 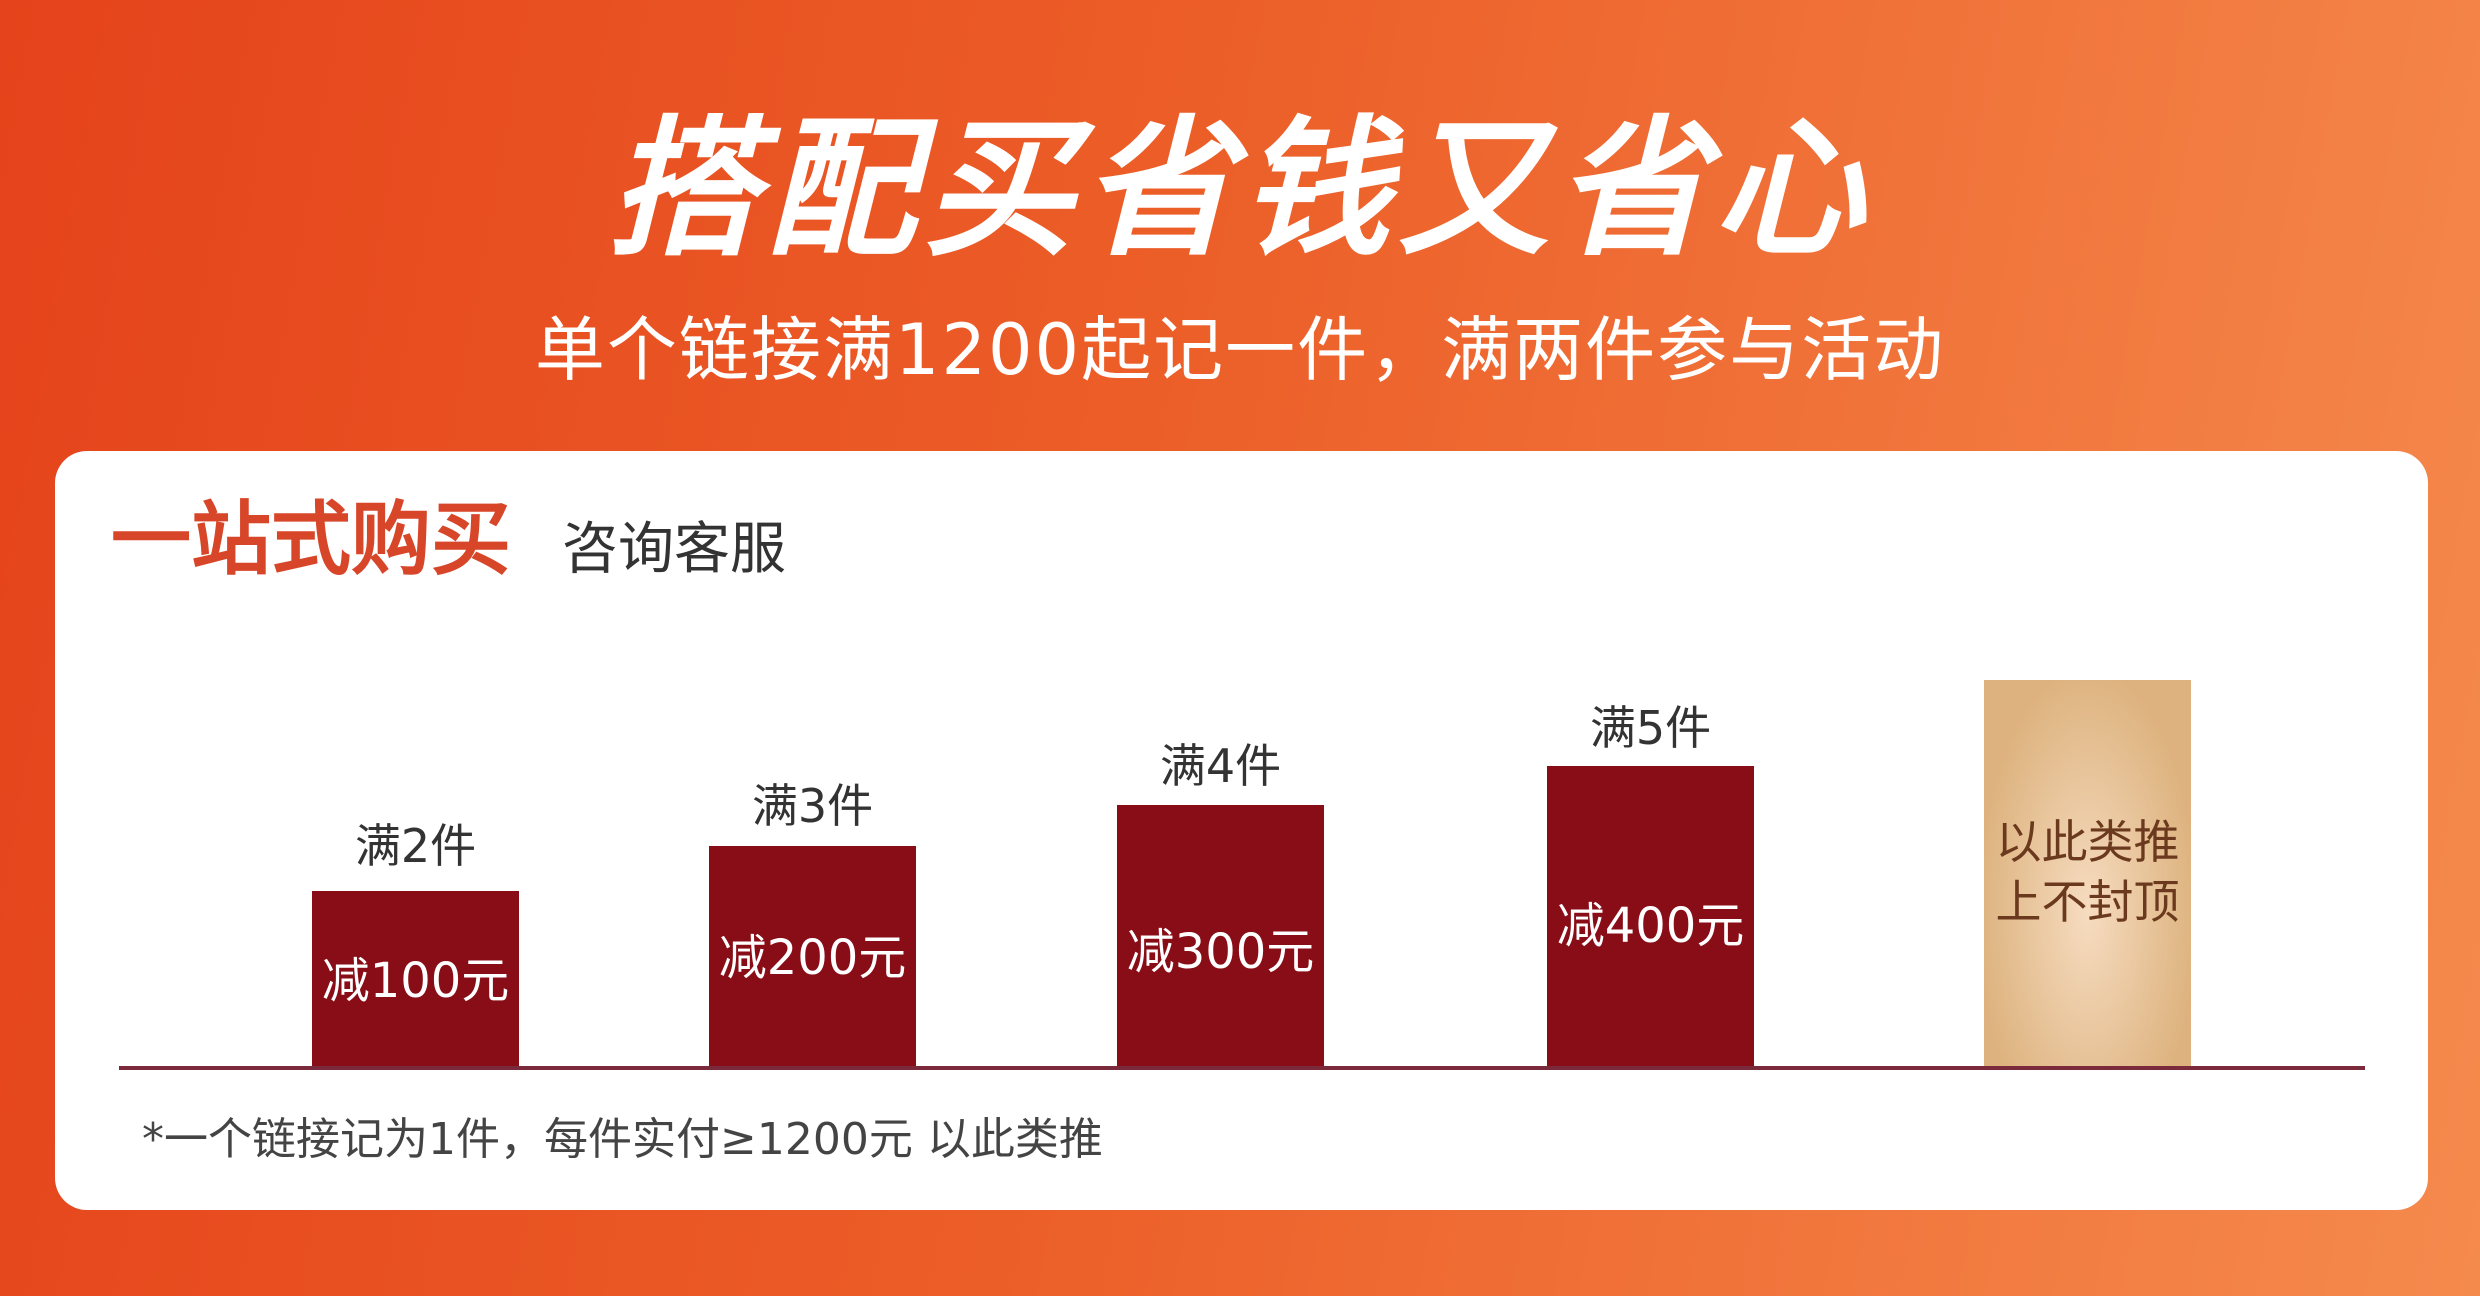 I want to click on tier-discount: 减200元, so click(x=812, y=958).